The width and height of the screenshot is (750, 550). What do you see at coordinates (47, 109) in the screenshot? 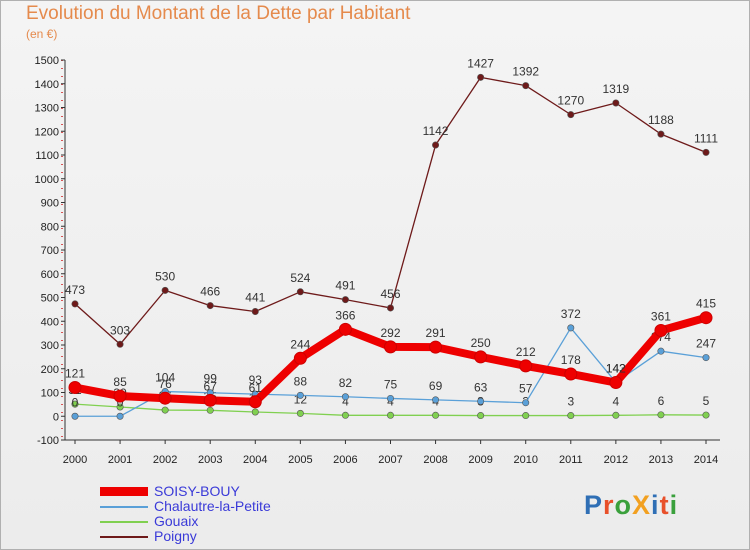
I see `y-tick-label: 1300` at bounding box center [47, 109].